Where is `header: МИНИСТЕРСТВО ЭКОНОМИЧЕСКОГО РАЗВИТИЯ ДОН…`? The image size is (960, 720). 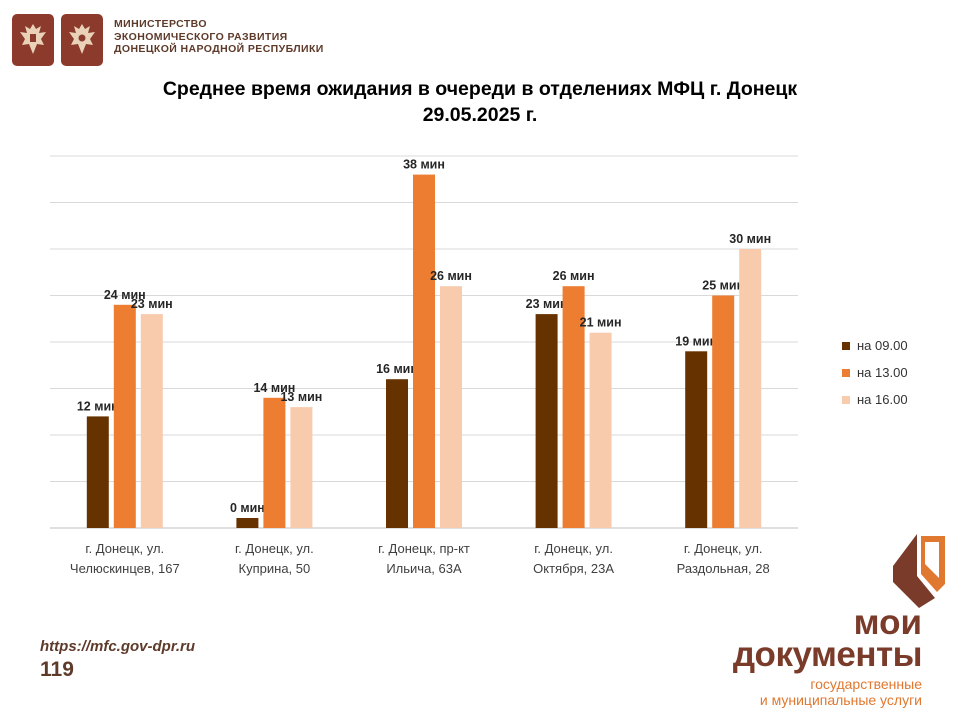
header: МИНИСТЕРСТВО ЭКОНОМИЧЕСКОГО РАЗВИТИЯ ДОН… is located at coordinates (168, 42).